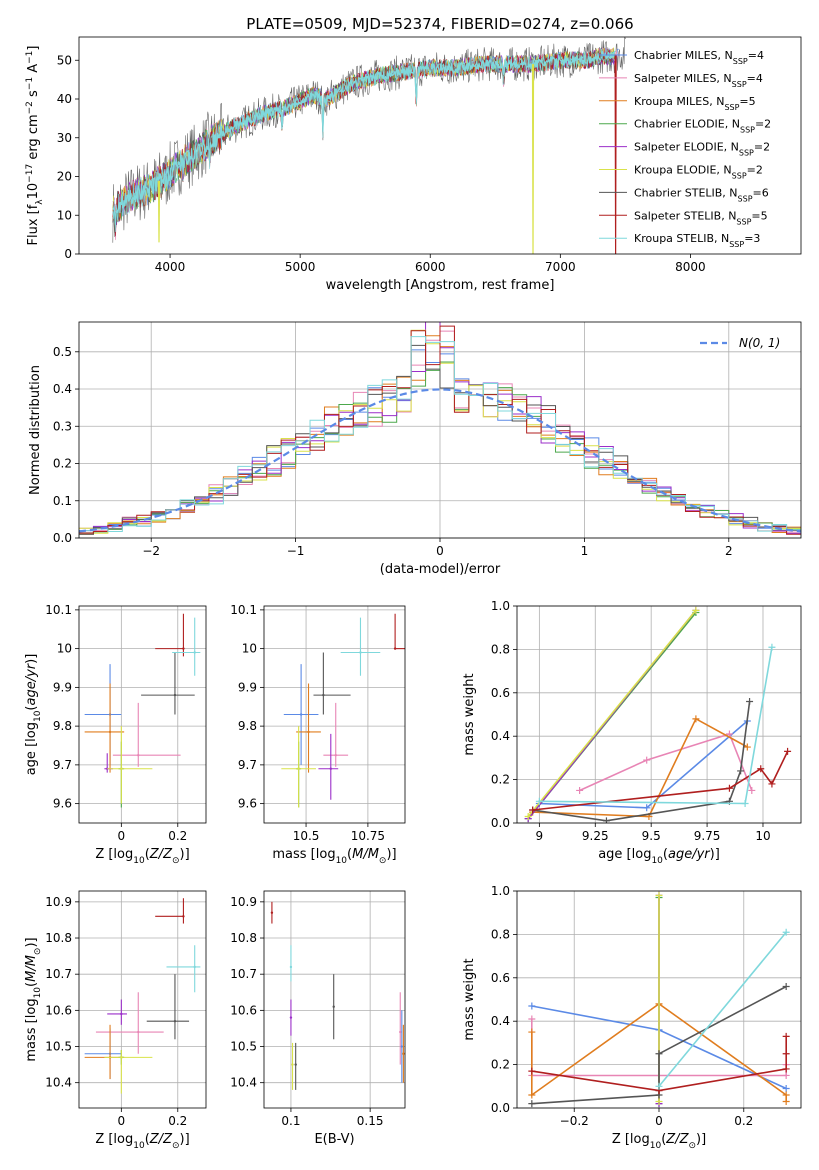  I want to click on x-axis-label: Z [log10(Z/Z⊙)], so click(142, 1141).